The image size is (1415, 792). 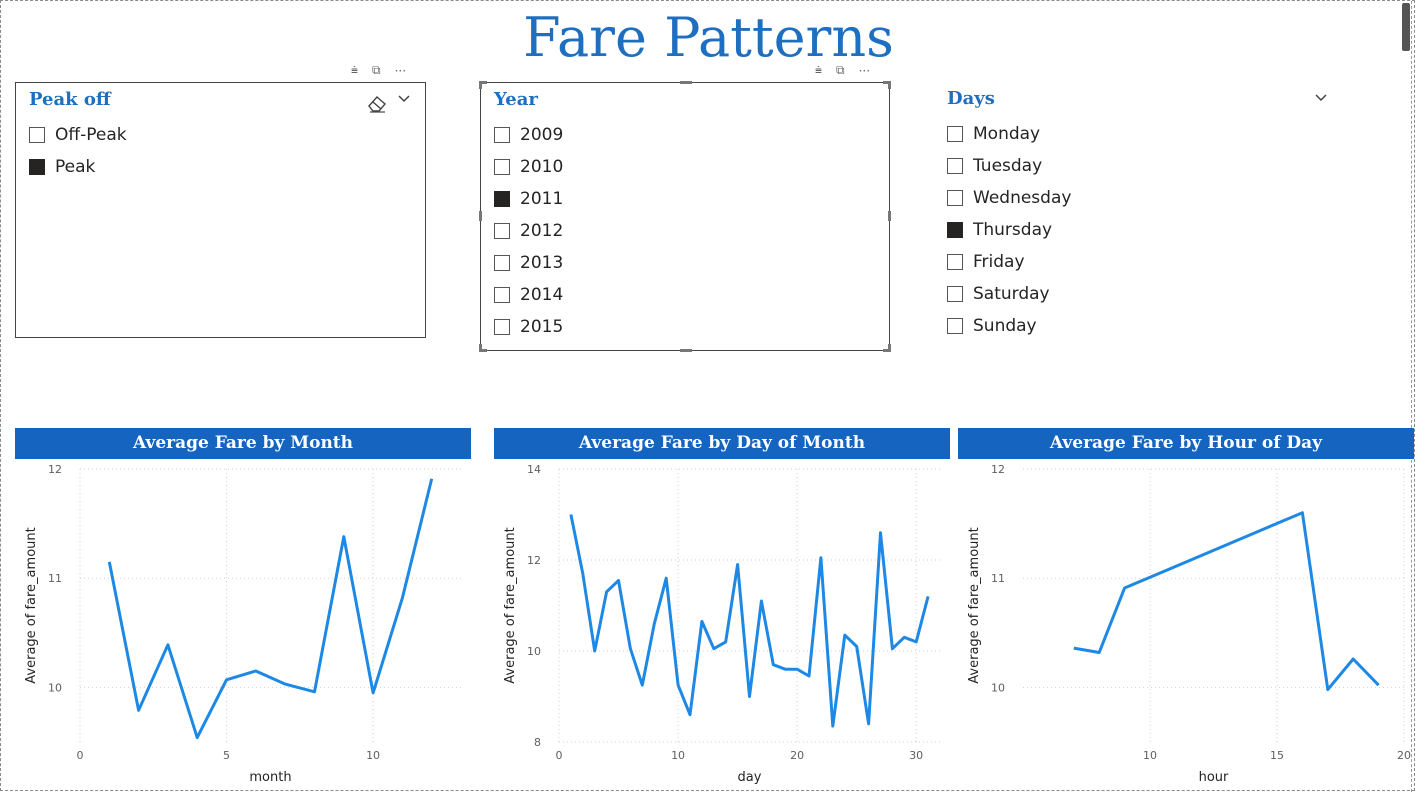 What do you see at coordinates (528, 167) in the screenshot?
I see `slicer-item: 2010` at bounding box center [528, 167].